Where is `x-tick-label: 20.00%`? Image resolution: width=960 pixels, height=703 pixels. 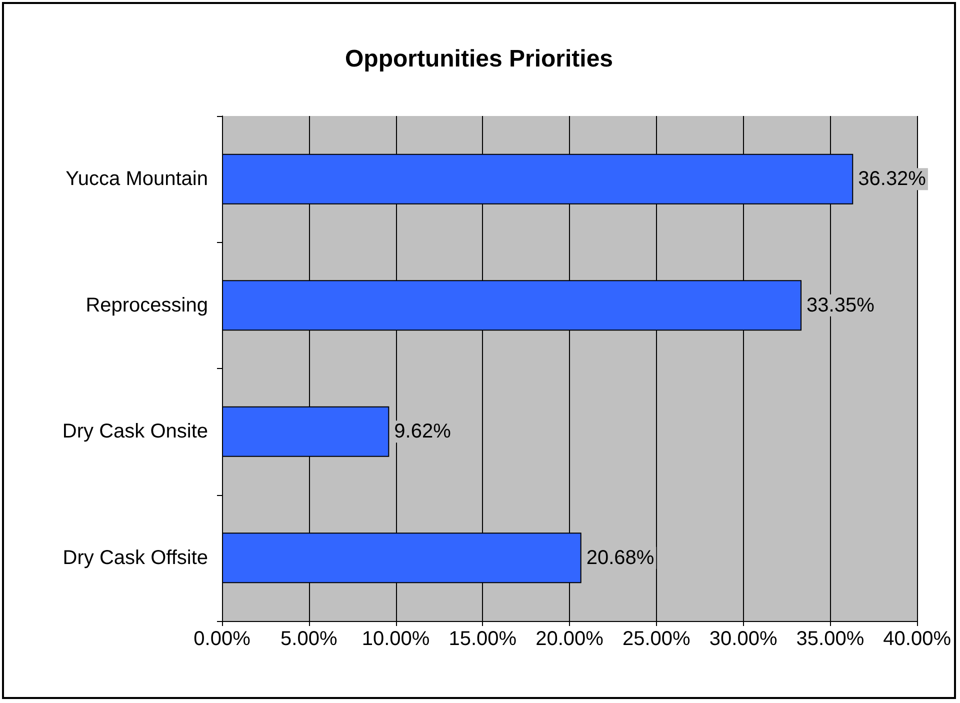 x-tick-label: 20.00% is located at coordinates (570, 639).